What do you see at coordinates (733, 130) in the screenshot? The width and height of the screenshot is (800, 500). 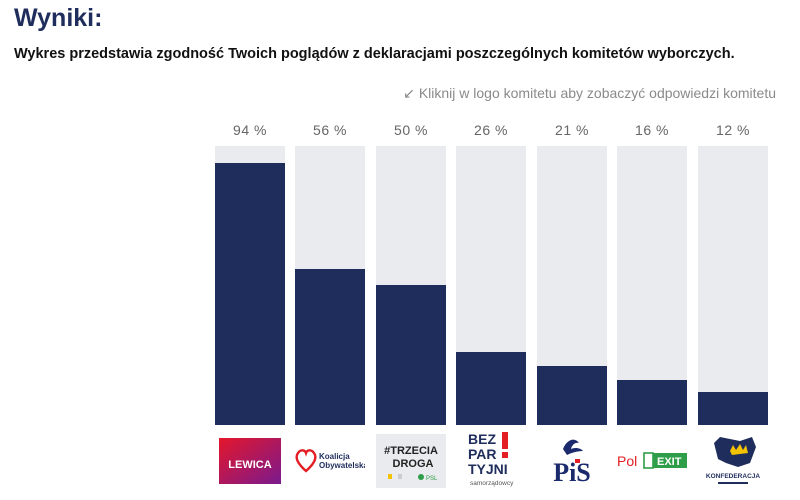 I see `value-label-konfederacja: 12 %` at bounding box center [733, 130].